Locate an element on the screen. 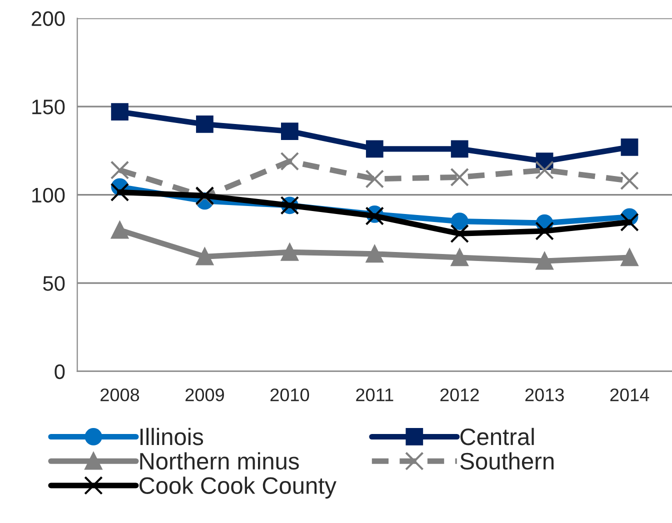 The width and height of the screenshot is (672, 523). x-tick-label: 2012 is located at coordinates (459, 395).